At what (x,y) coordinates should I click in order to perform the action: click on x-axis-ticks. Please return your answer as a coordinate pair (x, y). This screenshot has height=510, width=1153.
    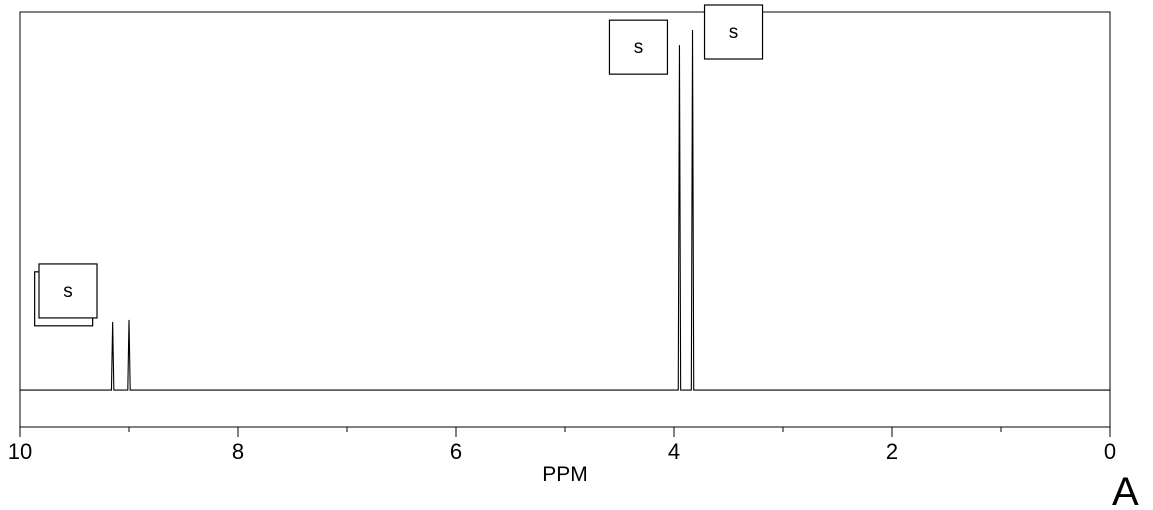
    Looking at the image, I should click on (565, 432).